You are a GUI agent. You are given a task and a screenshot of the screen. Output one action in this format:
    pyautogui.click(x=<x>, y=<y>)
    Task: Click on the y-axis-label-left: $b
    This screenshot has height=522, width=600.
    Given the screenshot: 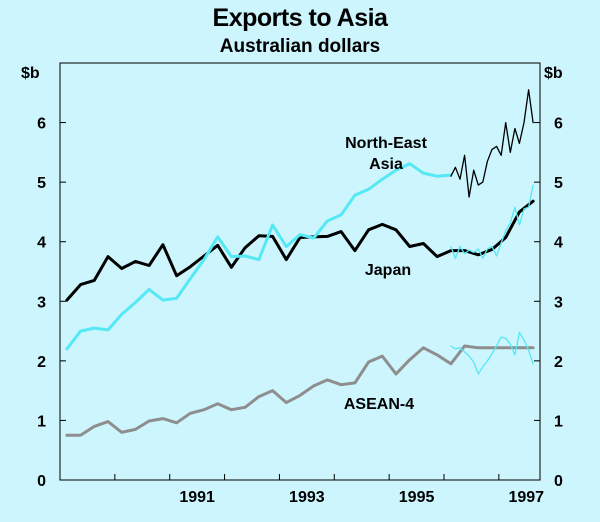 What is the action you would take?
    pyautogui.click(x=30, y=73)
    